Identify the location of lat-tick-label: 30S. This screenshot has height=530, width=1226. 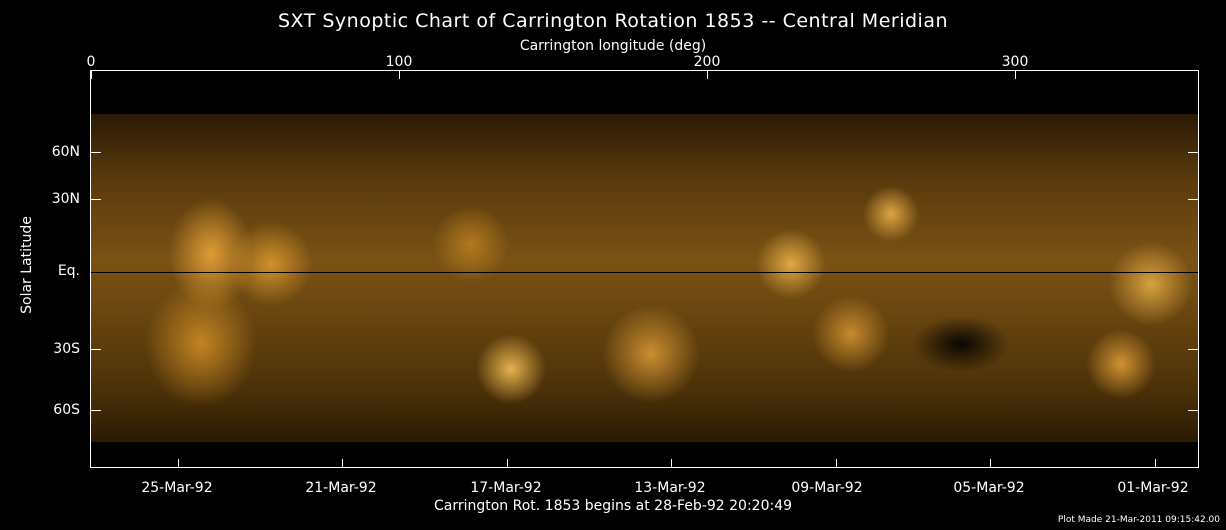
(66, 349).